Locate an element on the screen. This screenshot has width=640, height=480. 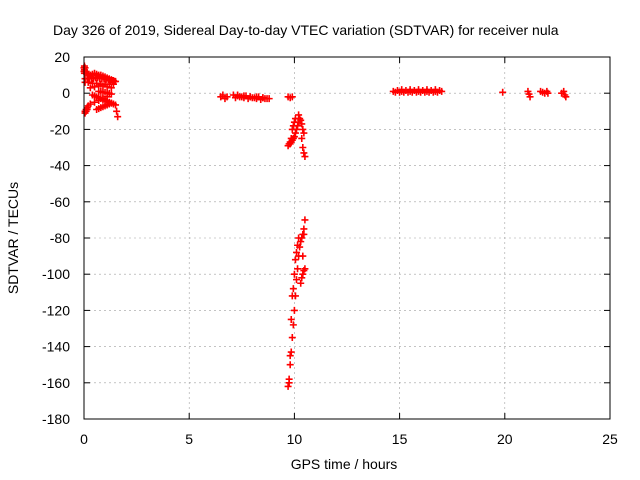
y-tick-labels: 20 0 -20 -40 -60 -80 -100 -120 -140 -160 -180 is located at coordinates (56, 238).